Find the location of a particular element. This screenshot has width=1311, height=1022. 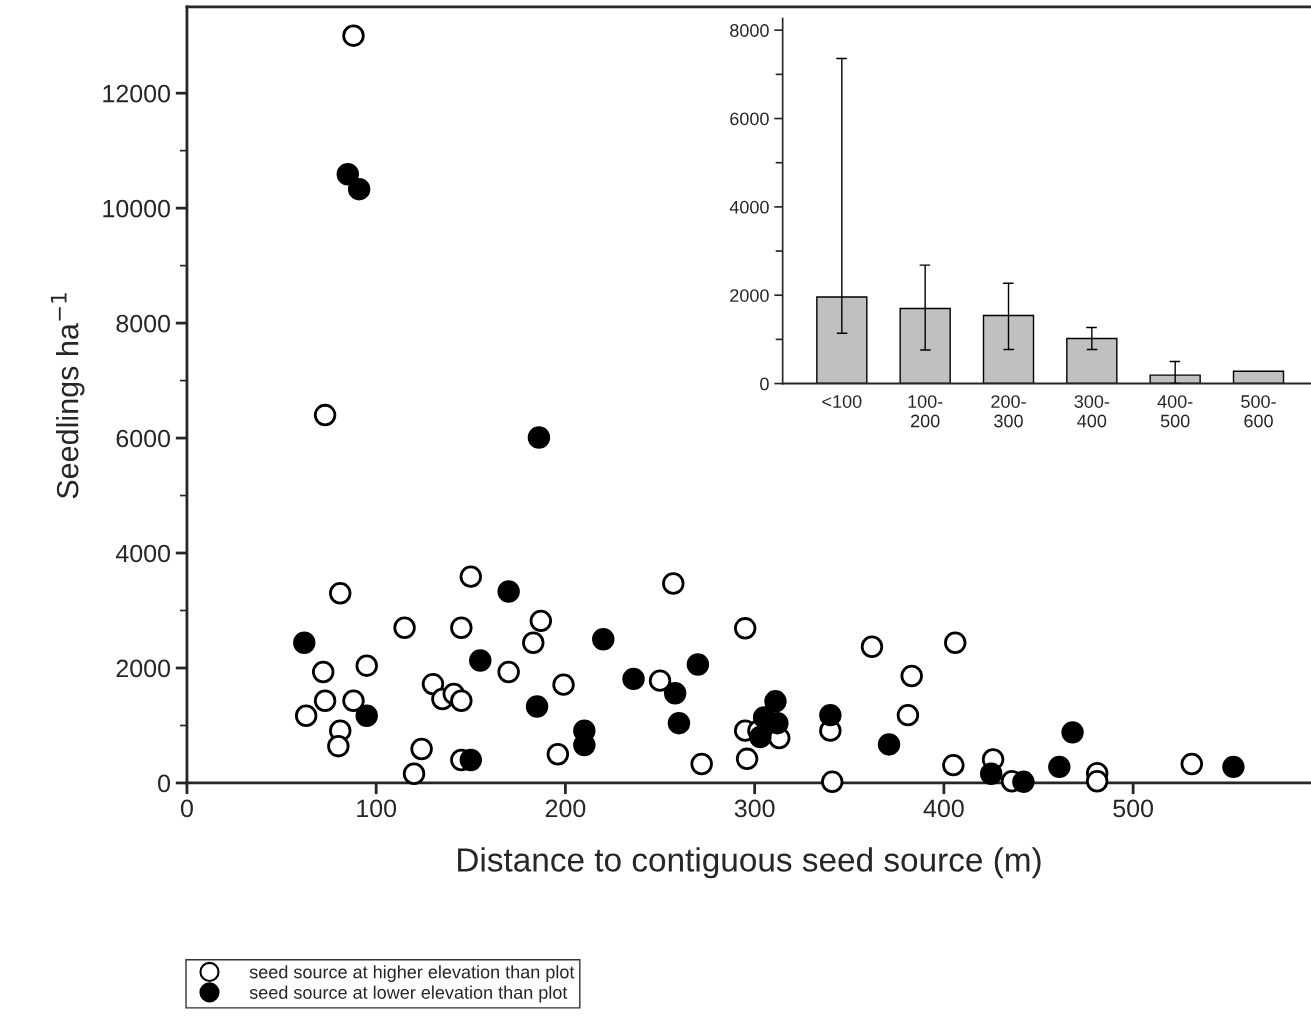

x-tick-label: 300- 400 is located at coordinates (1092, 411).